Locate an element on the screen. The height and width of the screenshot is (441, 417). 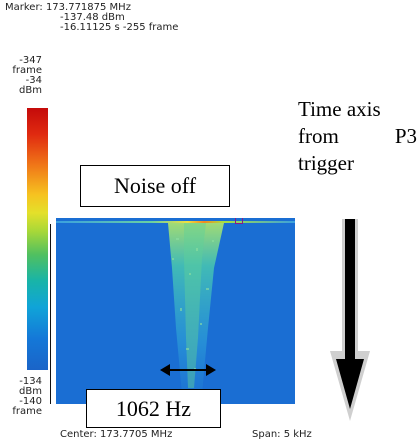
colorbar-top-labels: -347 frame -34 dBm is located at coordinates (22, 76).